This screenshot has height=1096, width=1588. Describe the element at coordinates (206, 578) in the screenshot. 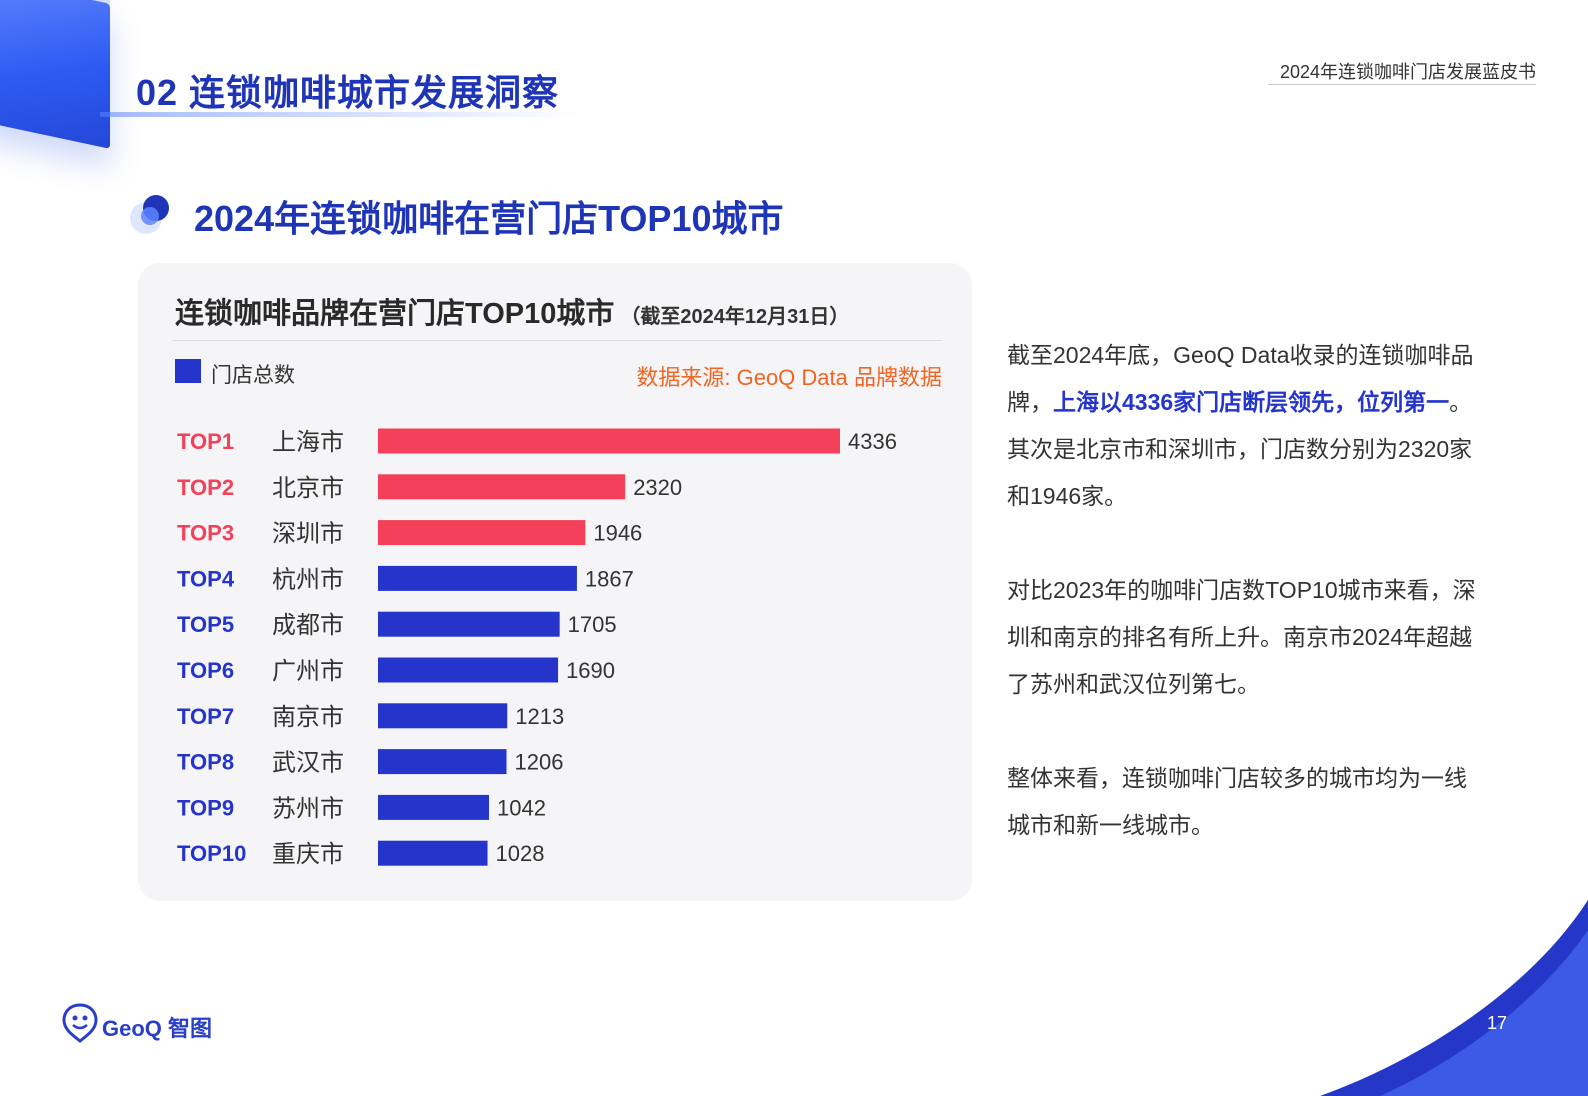

I see `rank-label: TOP4` at that location.